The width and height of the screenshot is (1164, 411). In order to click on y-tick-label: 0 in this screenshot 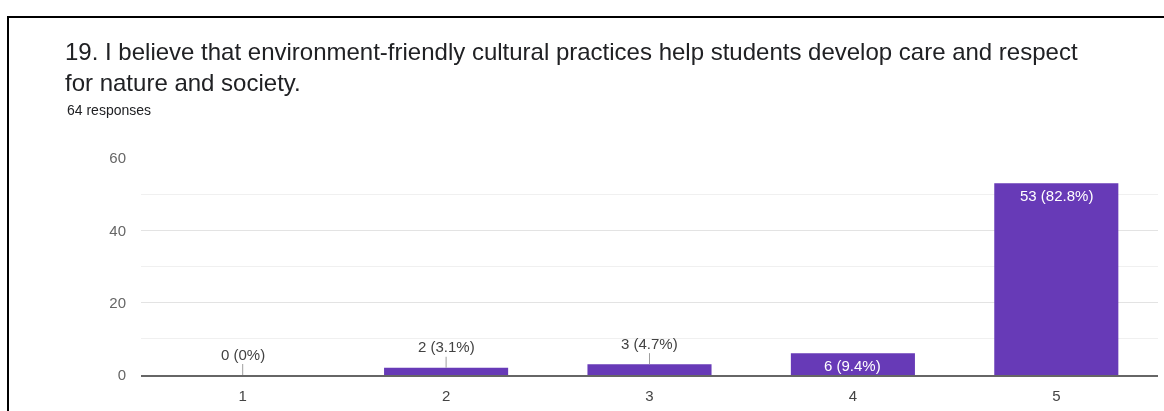, I will do `click(121, 375)`.